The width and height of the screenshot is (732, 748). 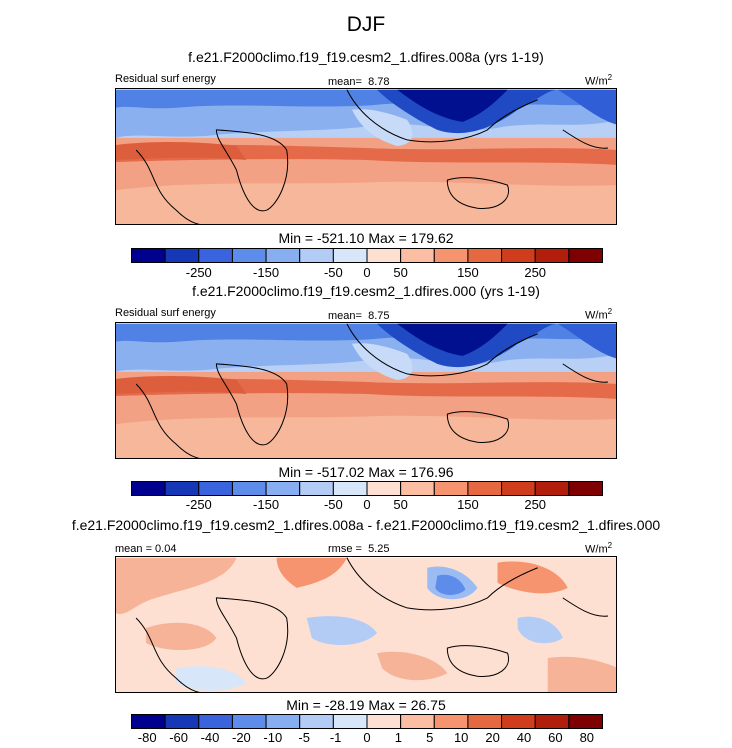 I want to click on colorbar-tick-label: -10, so click(x=273, y=737).